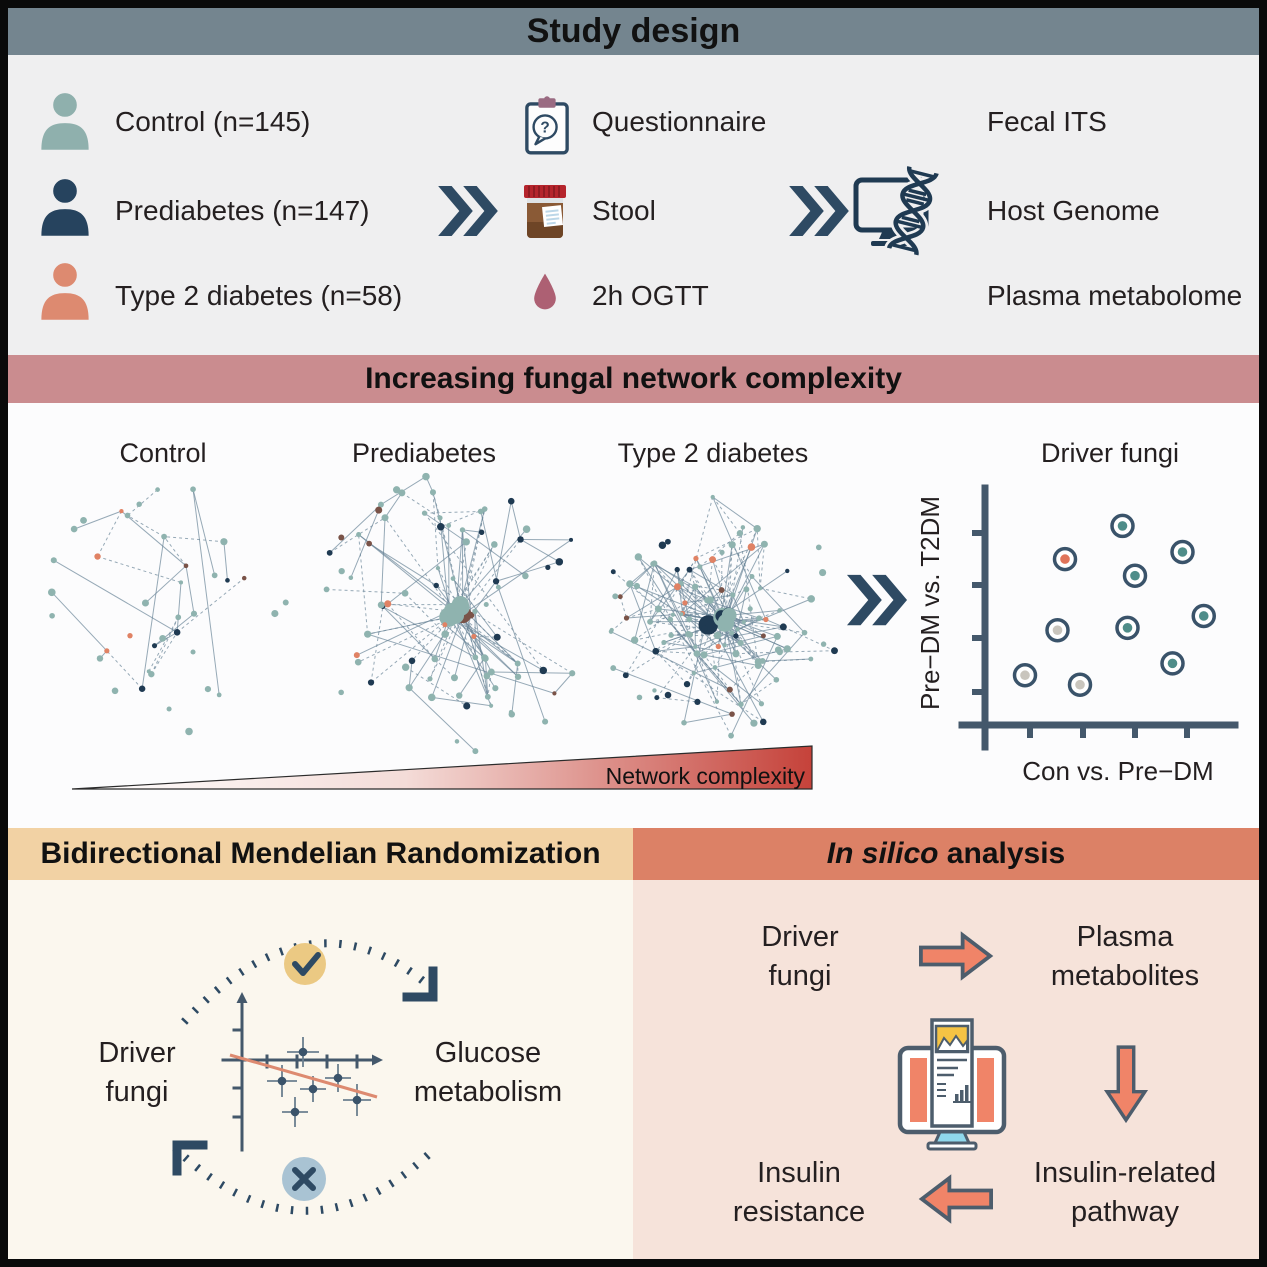 This screenshot has height=1267, width=1267. I want to click on check-icon, so click(306, 964).